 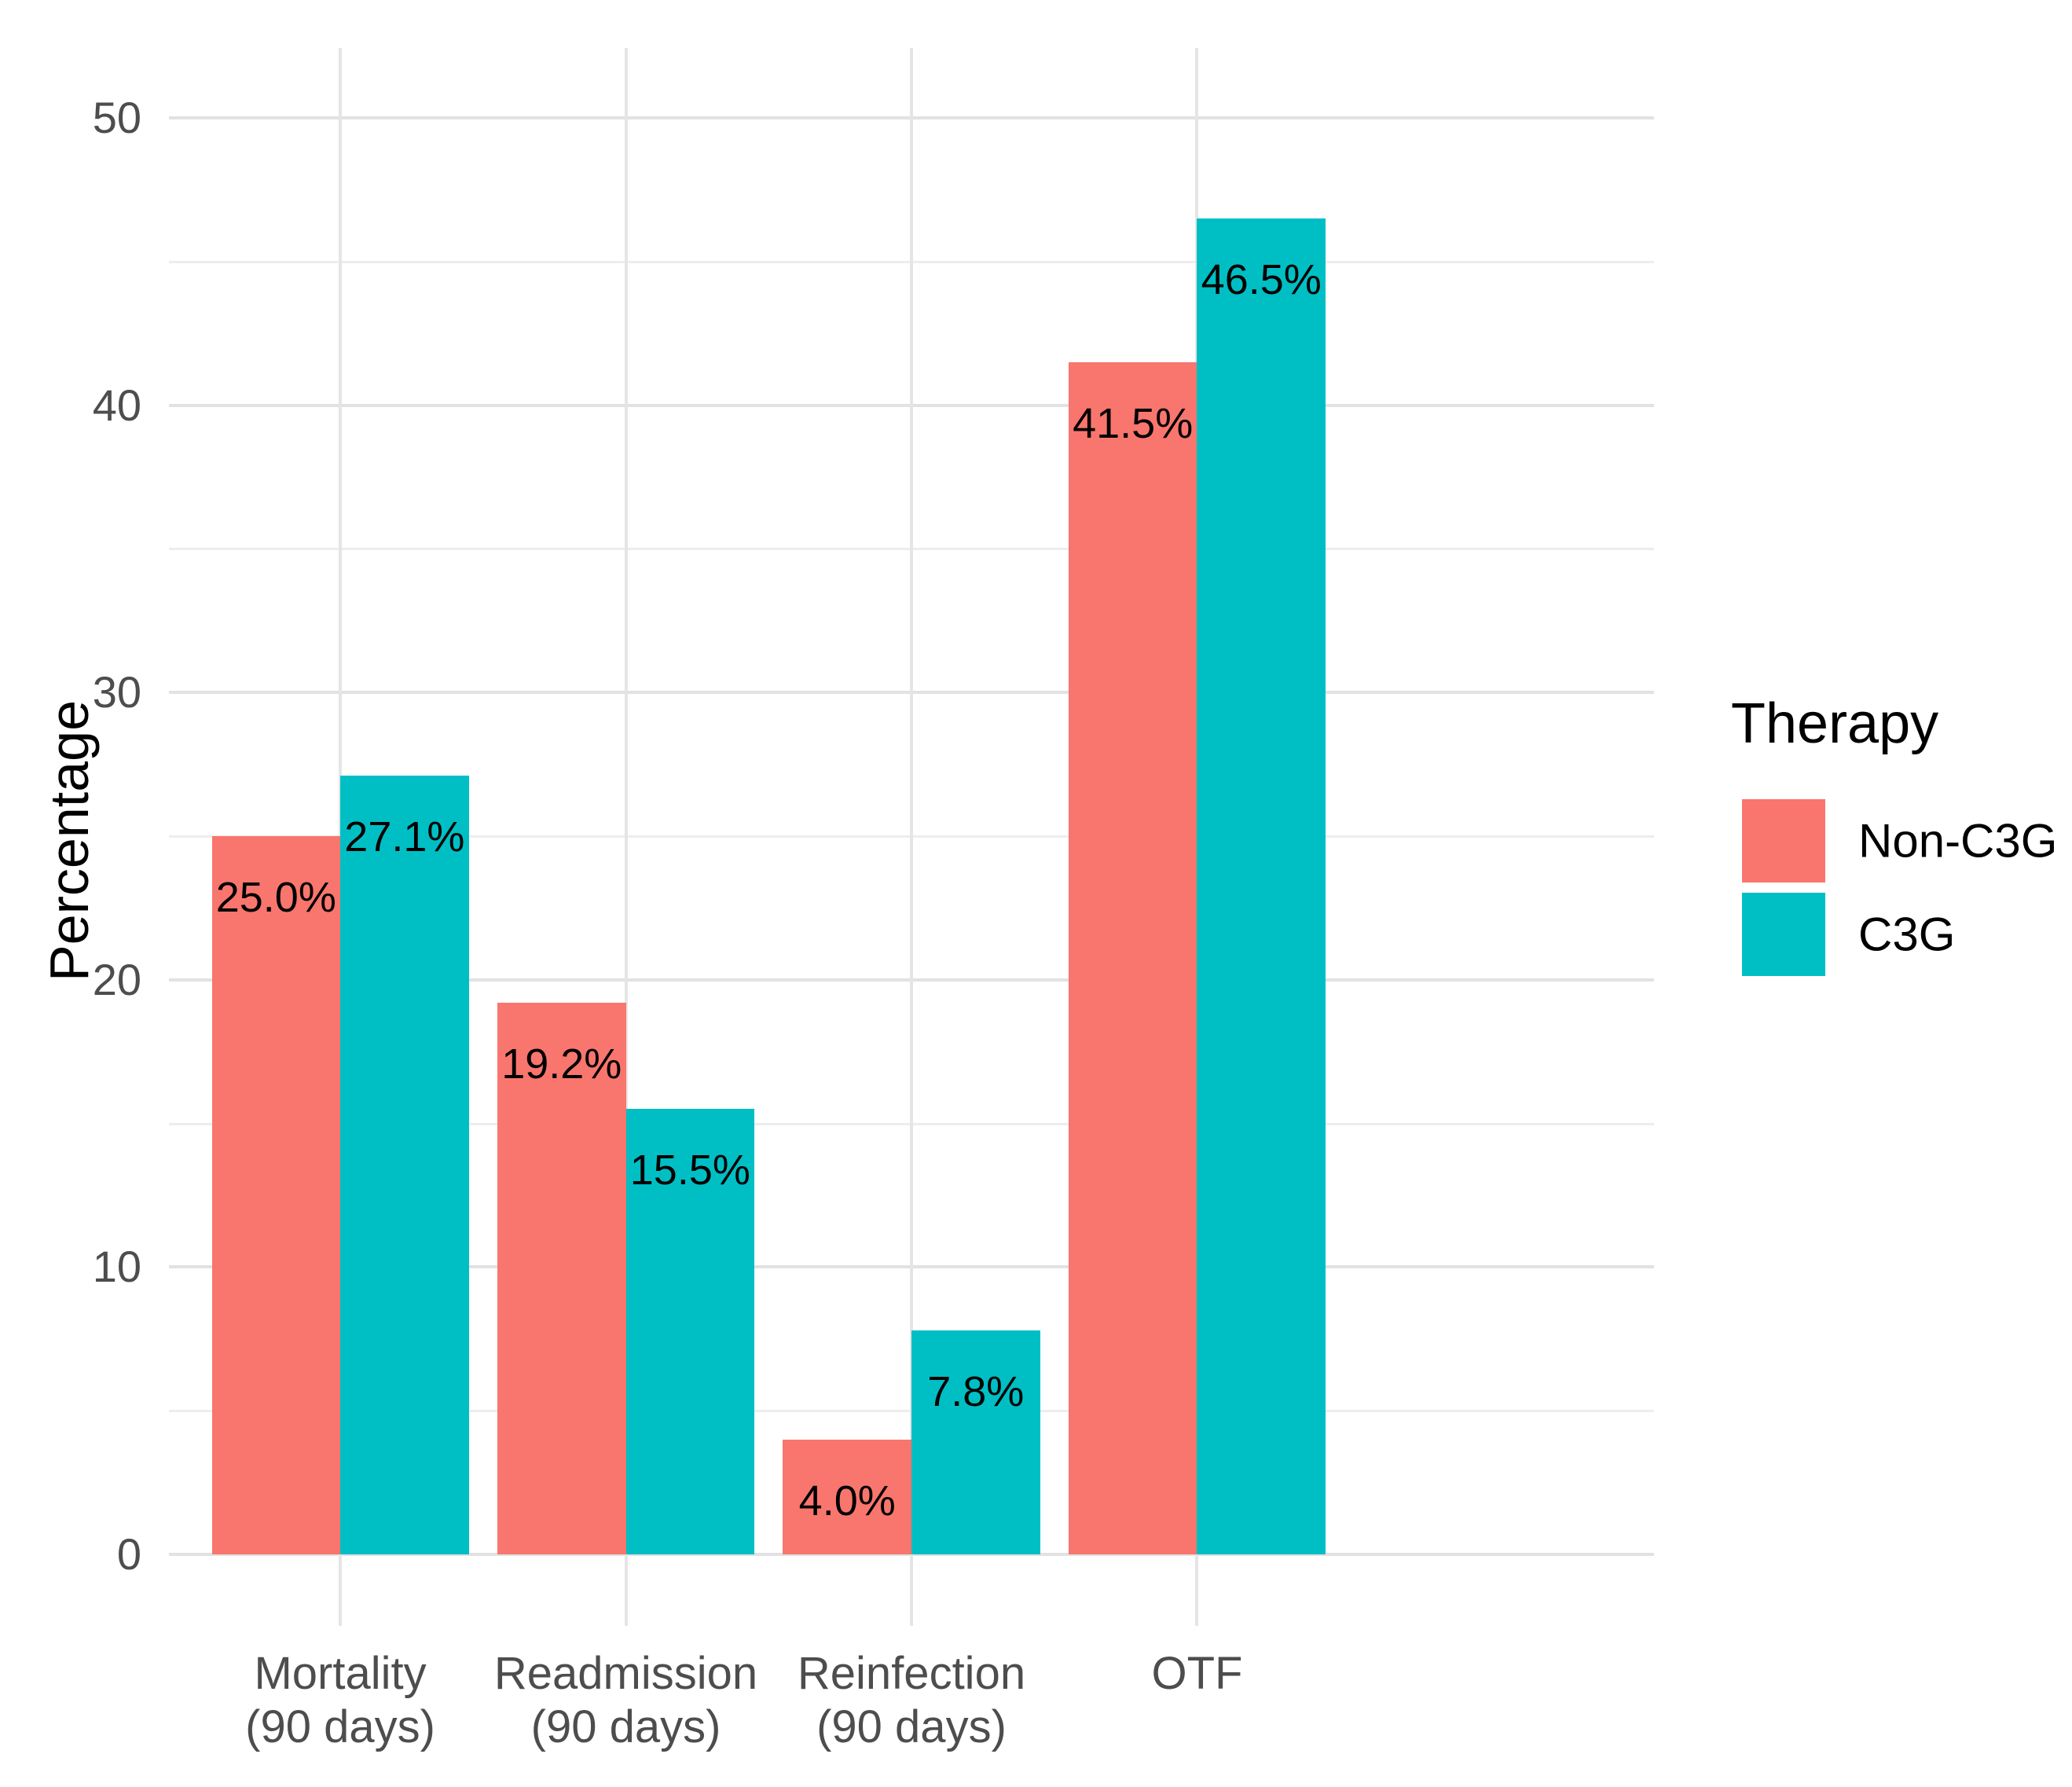 I want to click on legend-items: Non-C3G C3G, so click(x=1900, y=887).